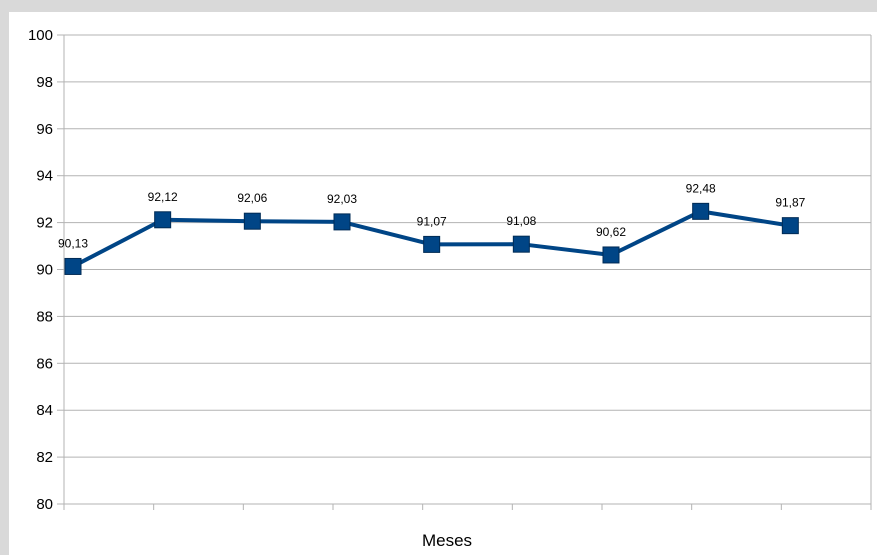 This screenshot has width=877, height=555. What do you see at coordinates (44, 363) in the screenshot?
I see `y-tick-label: 86` at bounding box center [44, 363].